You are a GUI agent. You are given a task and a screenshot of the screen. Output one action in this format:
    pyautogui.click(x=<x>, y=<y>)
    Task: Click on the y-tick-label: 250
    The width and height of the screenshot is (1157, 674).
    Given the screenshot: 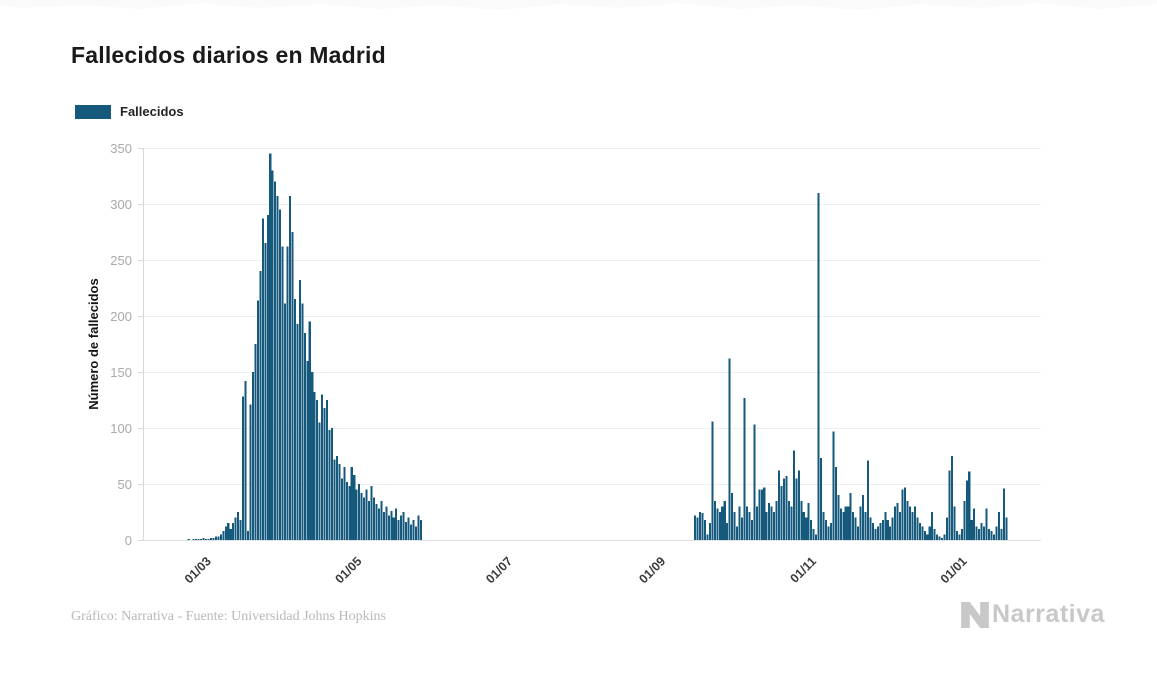 What is the action you would take?
    pyautogui.click(x=121, y=260)
    